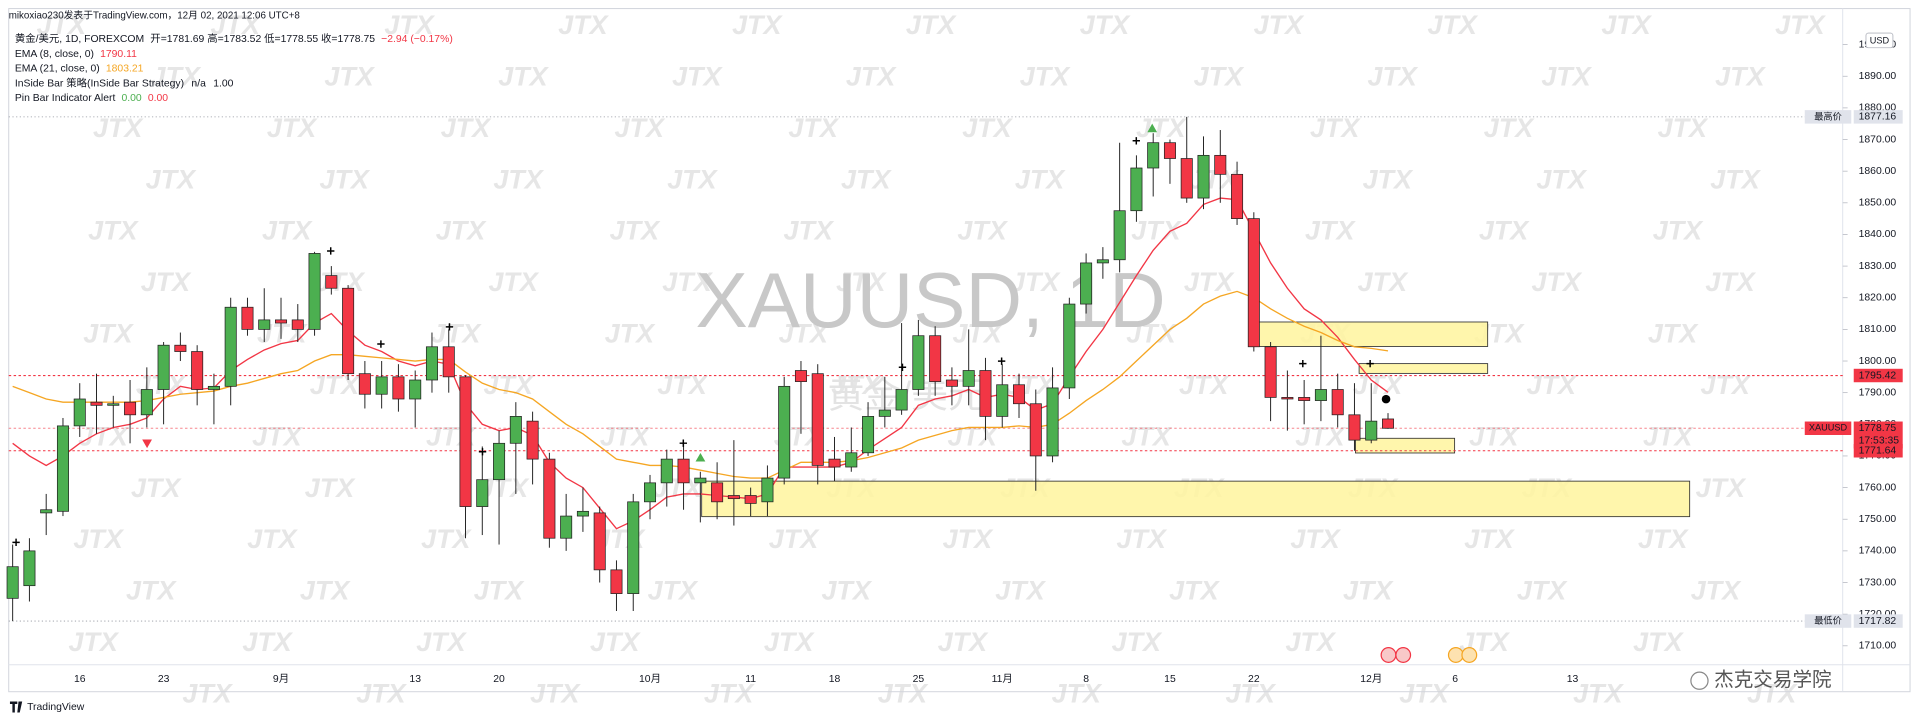 This screenshot has width=1920, height=726. I want to click on indicator-name: Pin Bar Indicator Alert, so click(65, 98).